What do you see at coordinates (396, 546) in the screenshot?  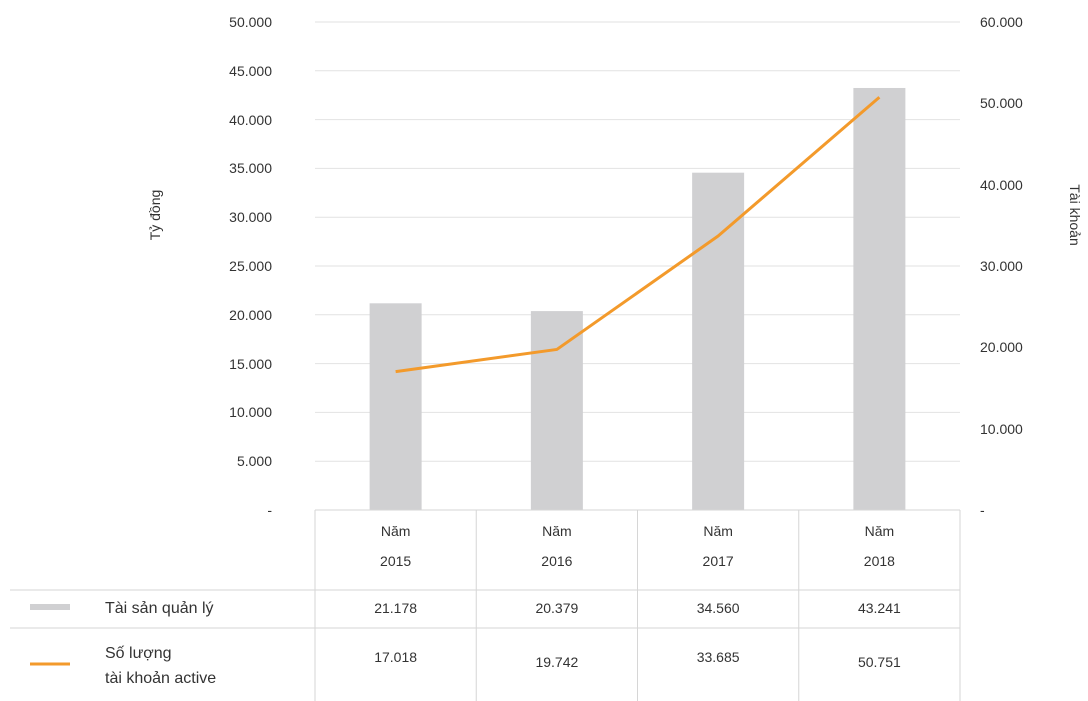 I see `x-tick-label: Năm 2015` at bounding box center [396, 546].